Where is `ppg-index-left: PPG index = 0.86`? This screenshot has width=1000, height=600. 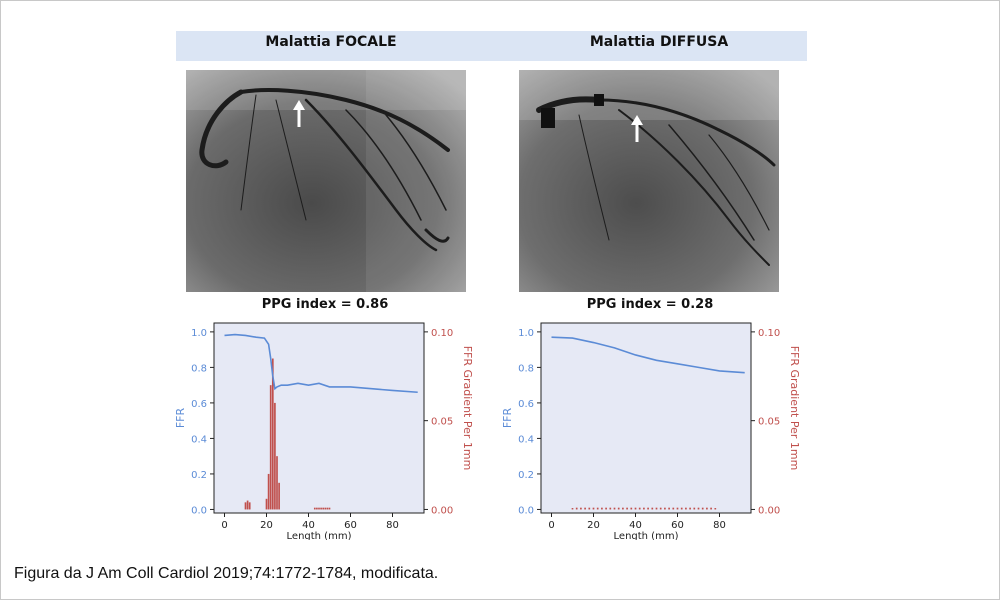 ppg-index-left: PPG index = 0.86 is located at coordinates (325, 304).